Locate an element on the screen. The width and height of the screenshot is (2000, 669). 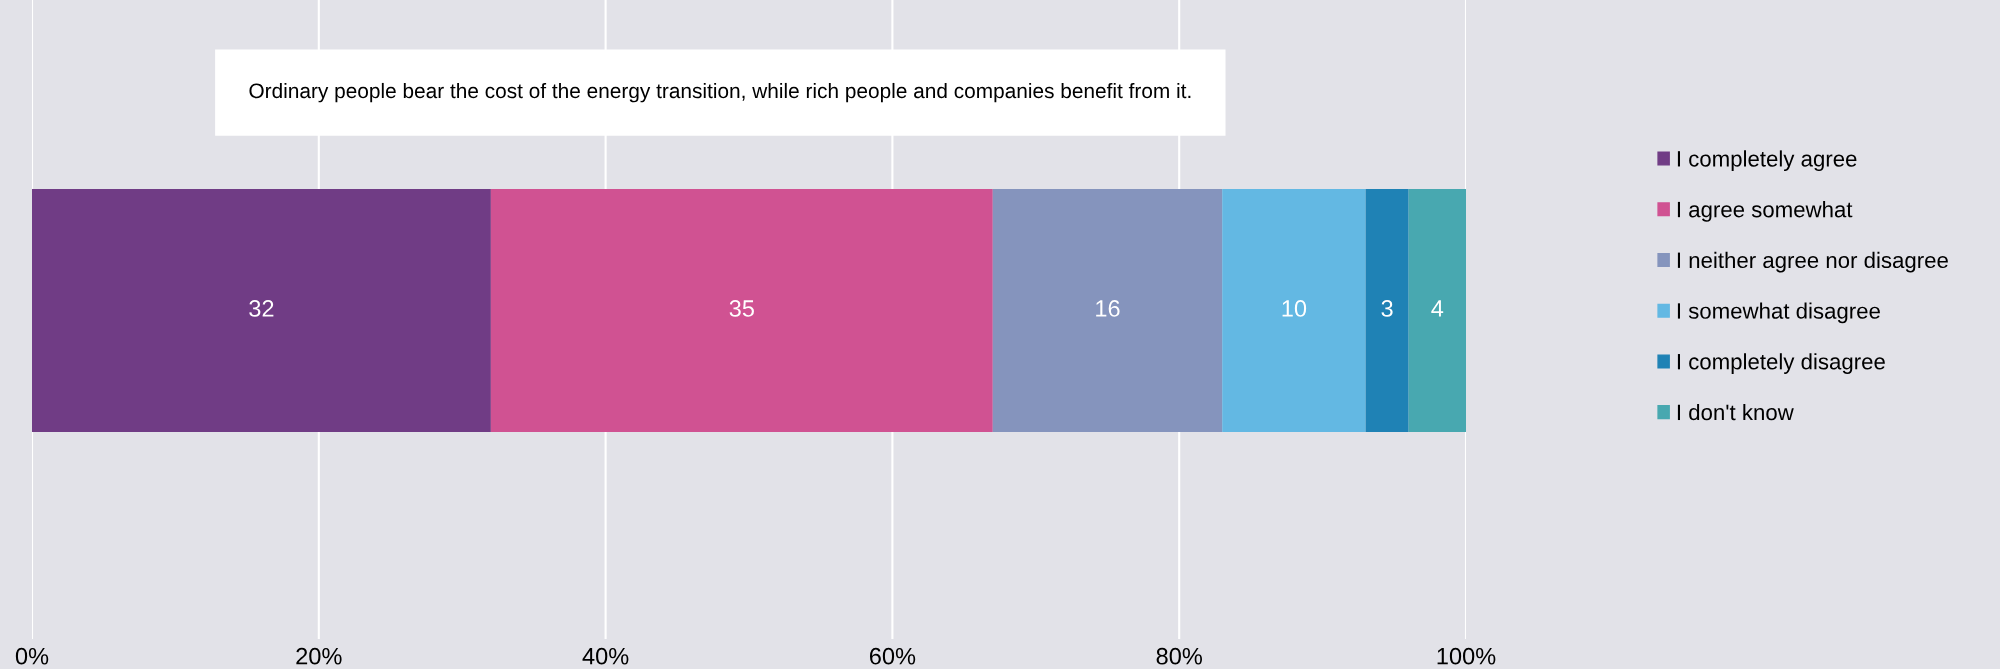
x-tick-label: 0% is located at coordinates (32, 656).